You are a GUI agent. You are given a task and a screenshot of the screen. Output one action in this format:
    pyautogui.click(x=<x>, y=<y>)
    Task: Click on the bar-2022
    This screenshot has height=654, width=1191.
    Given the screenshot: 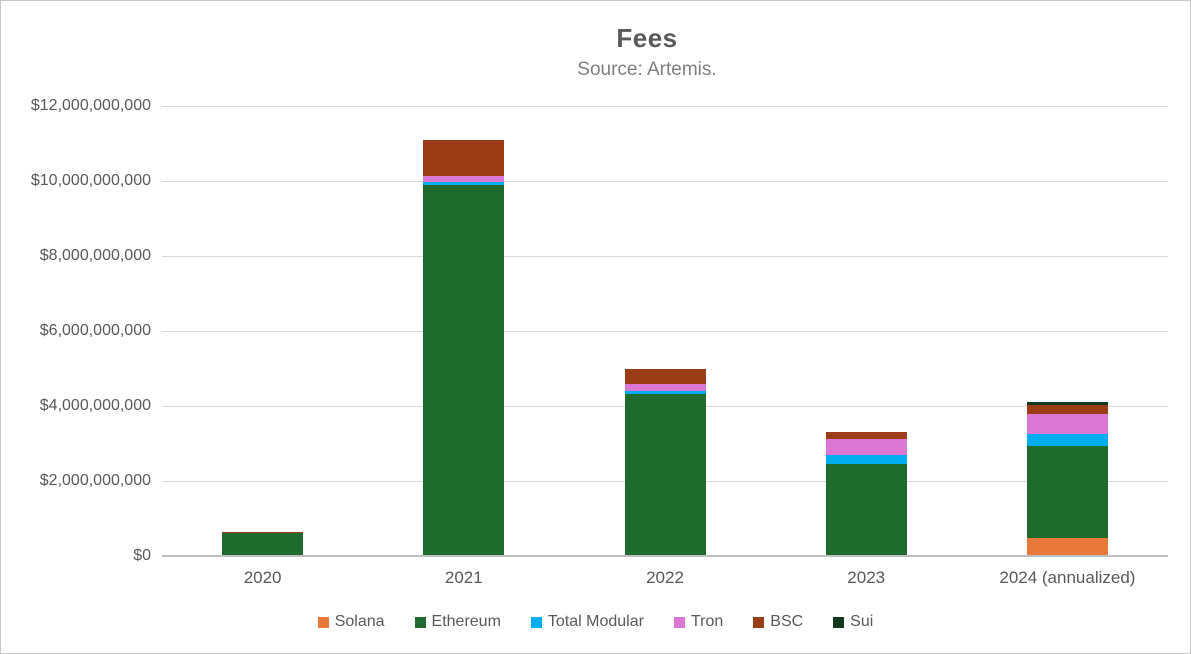 What is the action you would take?
    pyautogui.click(x=665, y=330)
    